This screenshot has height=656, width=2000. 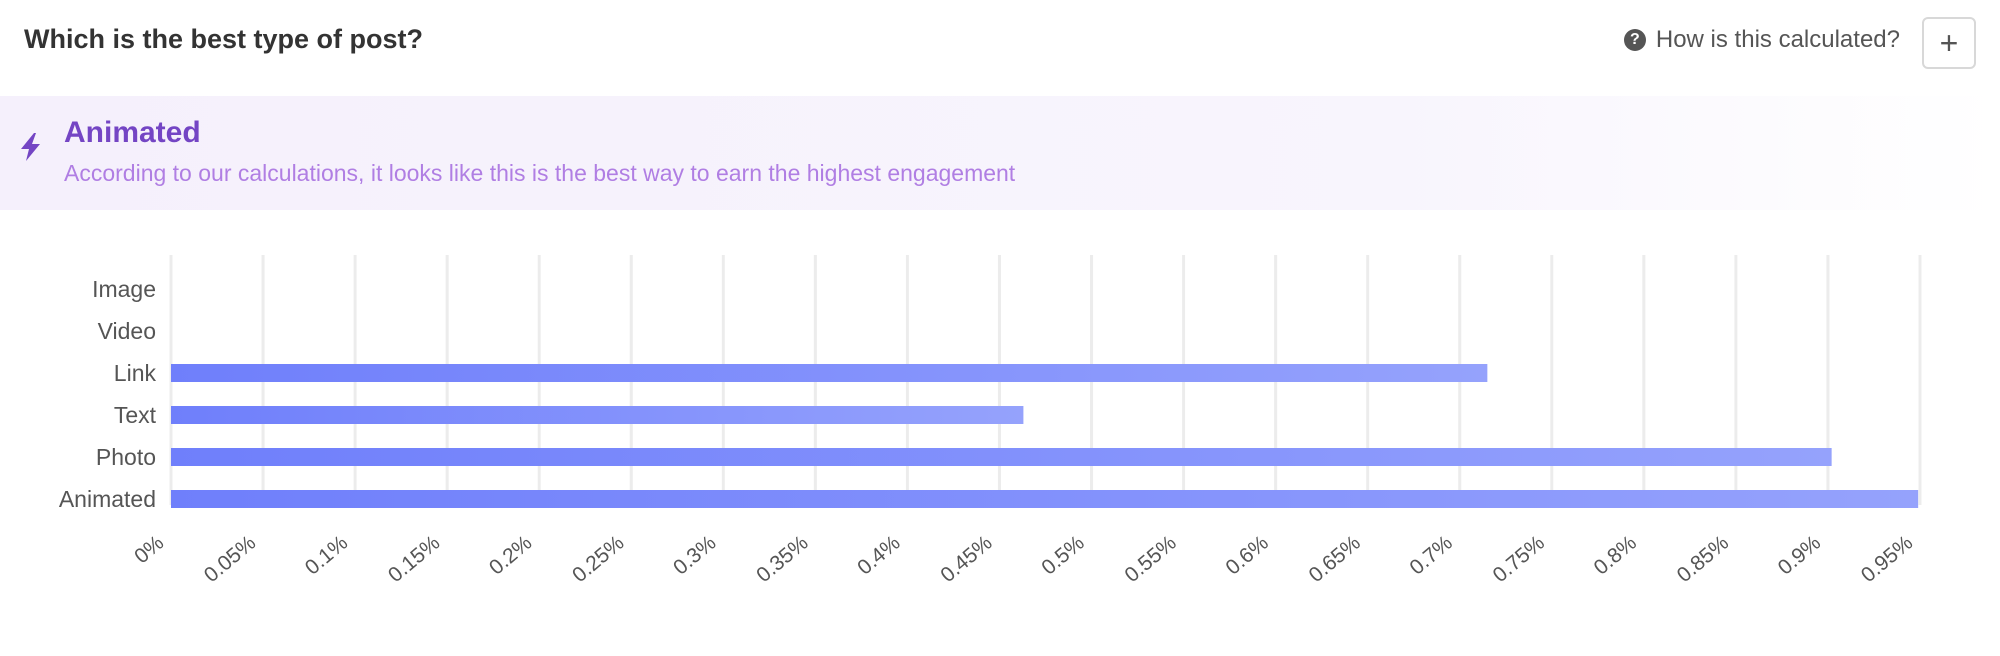 What do you see at coordinates (124, 289) in the screenshot?
I see `category-label: Image` at bounding box center [124, 289].